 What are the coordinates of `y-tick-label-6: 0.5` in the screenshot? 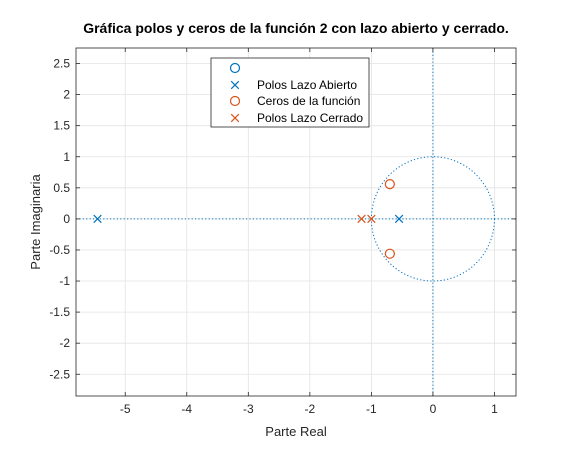 It's located at (61, 188).